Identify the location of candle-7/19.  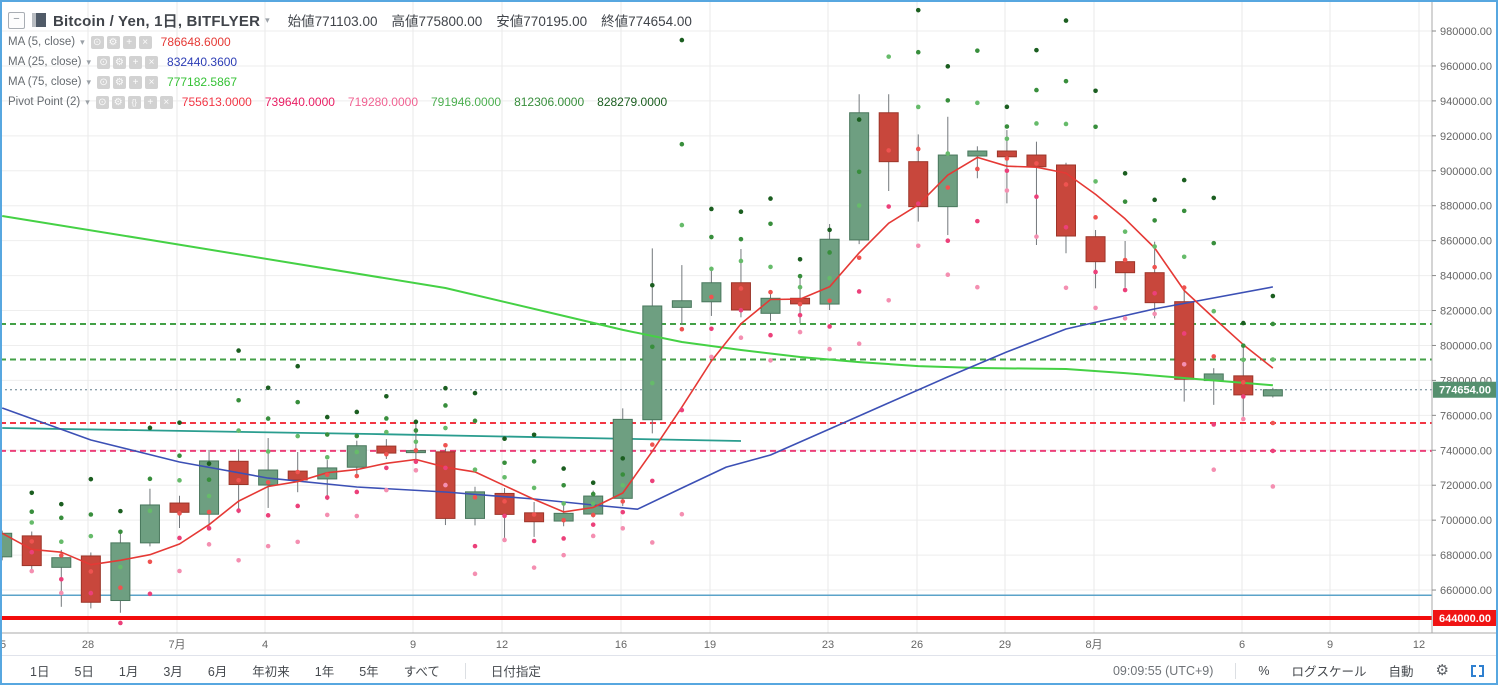
(711, 292).